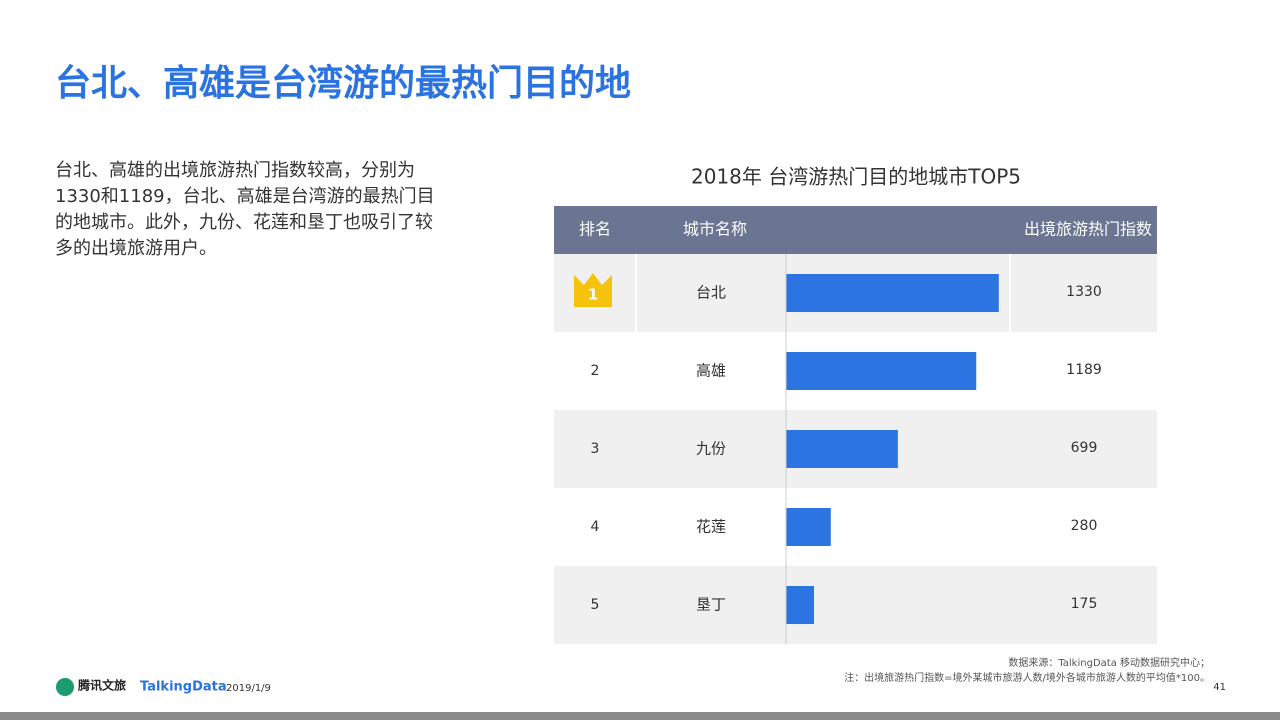  What do you see at coordinates (1084, 448) in the screenshot?
I see `value-label: 699` at bounding box center [1084, 448].